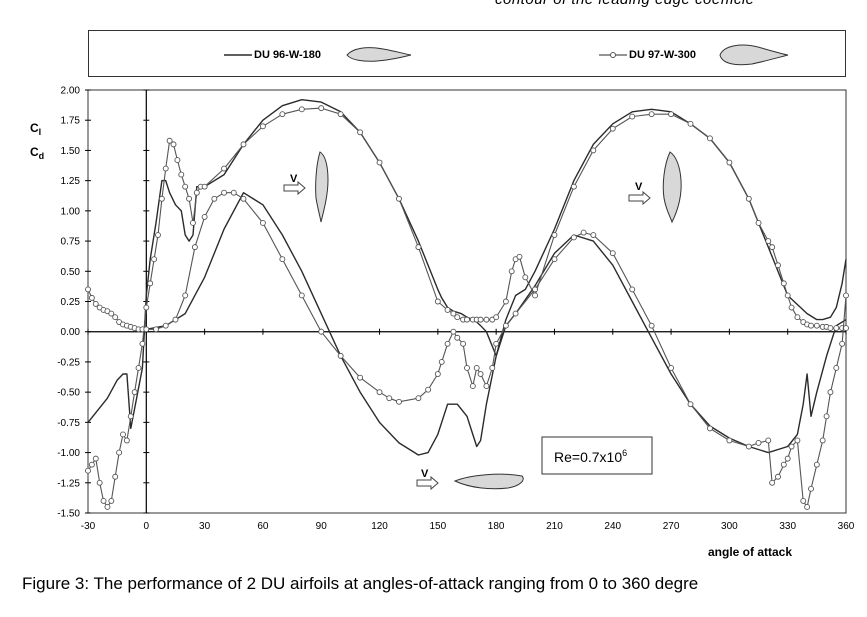  I want to click on x-tick-label: -30, so click(88, 526).